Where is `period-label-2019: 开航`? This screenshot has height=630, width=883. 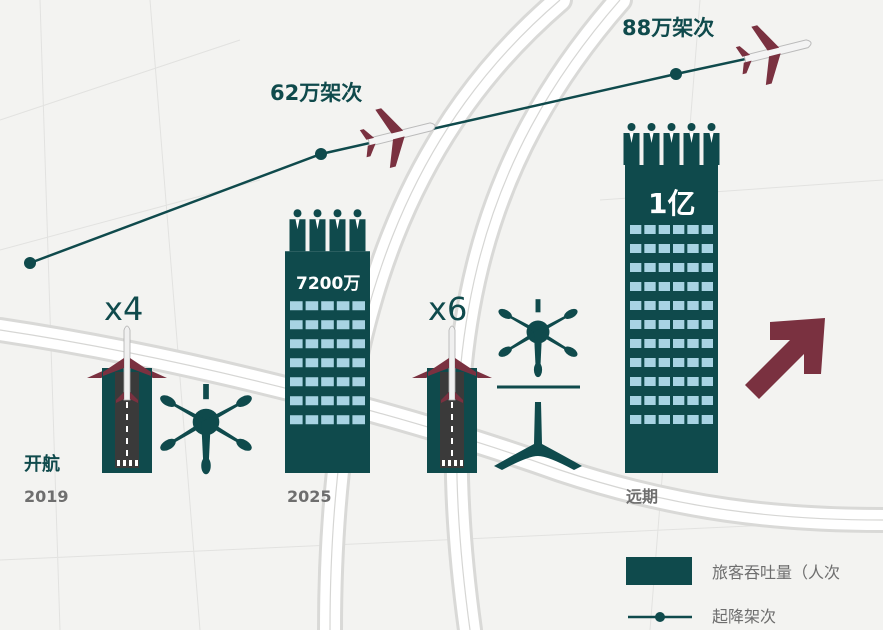 period-label-2019: 开航 is located at coordinates (42, 464).